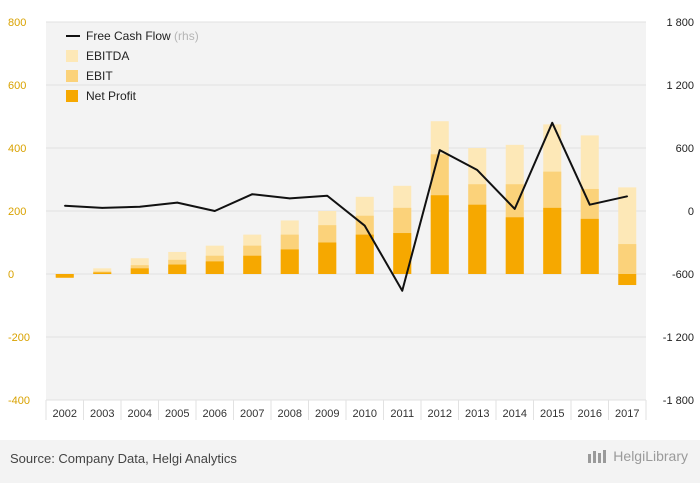  I want to click on x-tick-label: 2011, so click(402, 414).